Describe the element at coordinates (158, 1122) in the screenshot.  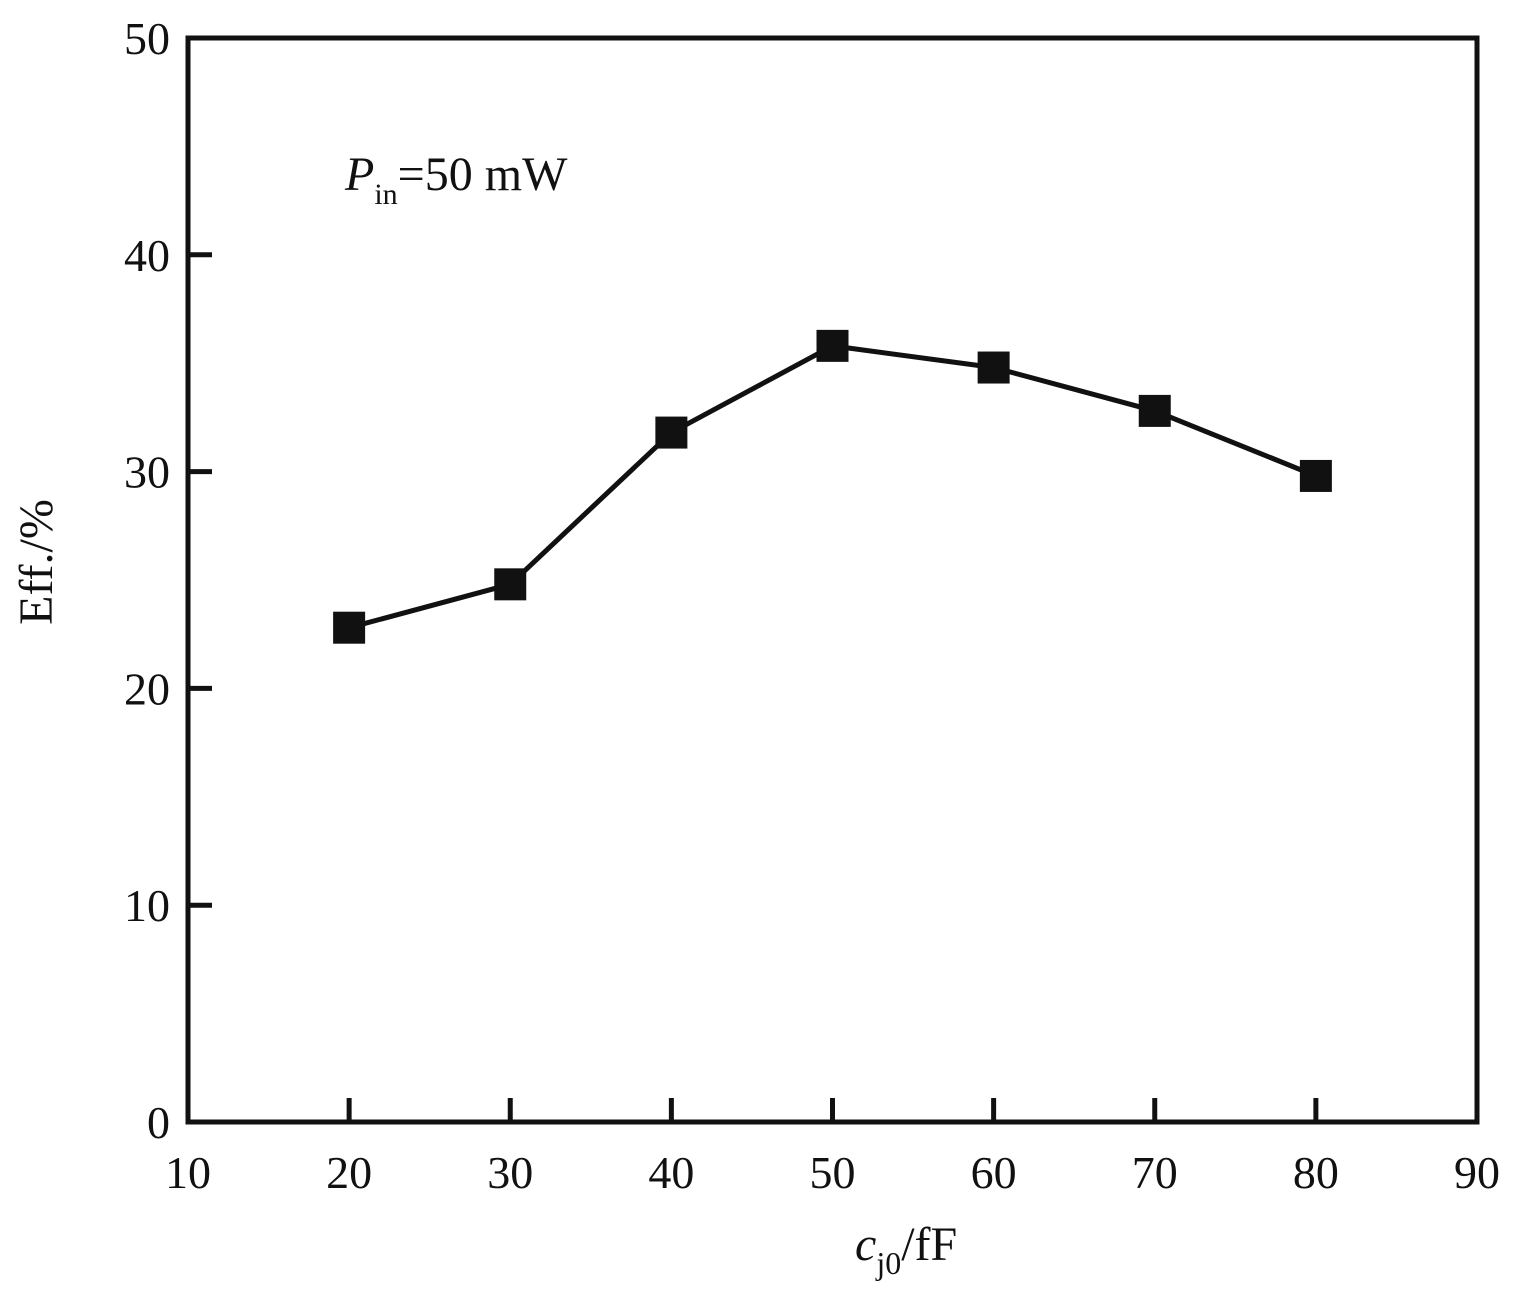
I see `y-tick-label-0: 0` at that location.